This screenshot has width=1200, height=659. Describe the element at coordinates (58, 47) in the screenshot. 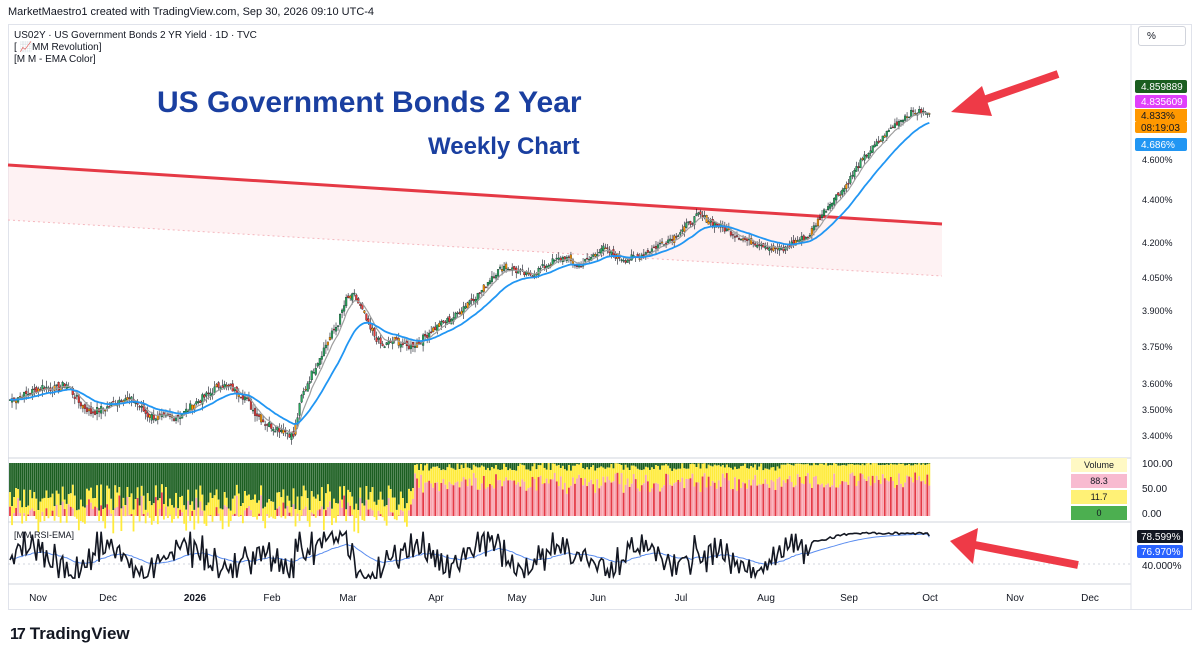

I see `indicator-label-revolution: [ 📈MM Revolution]` at that location.